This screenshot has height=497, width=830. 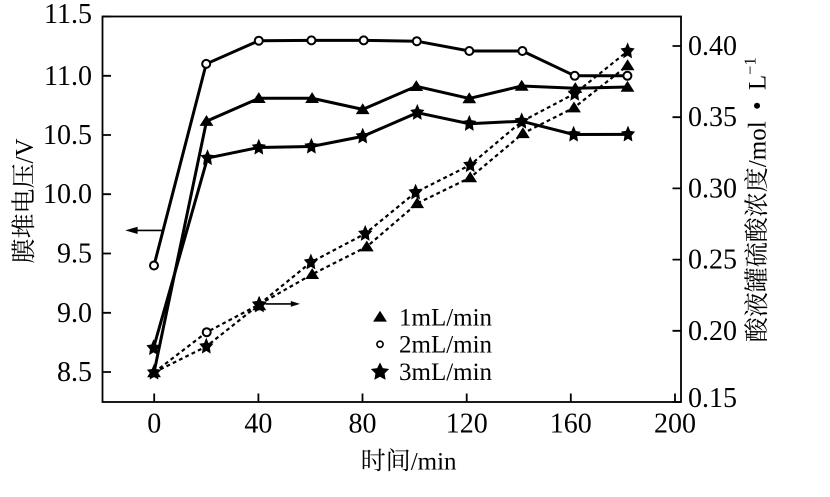 I want to click on svg-text: 1mL/min, so click(x=446, y=317).